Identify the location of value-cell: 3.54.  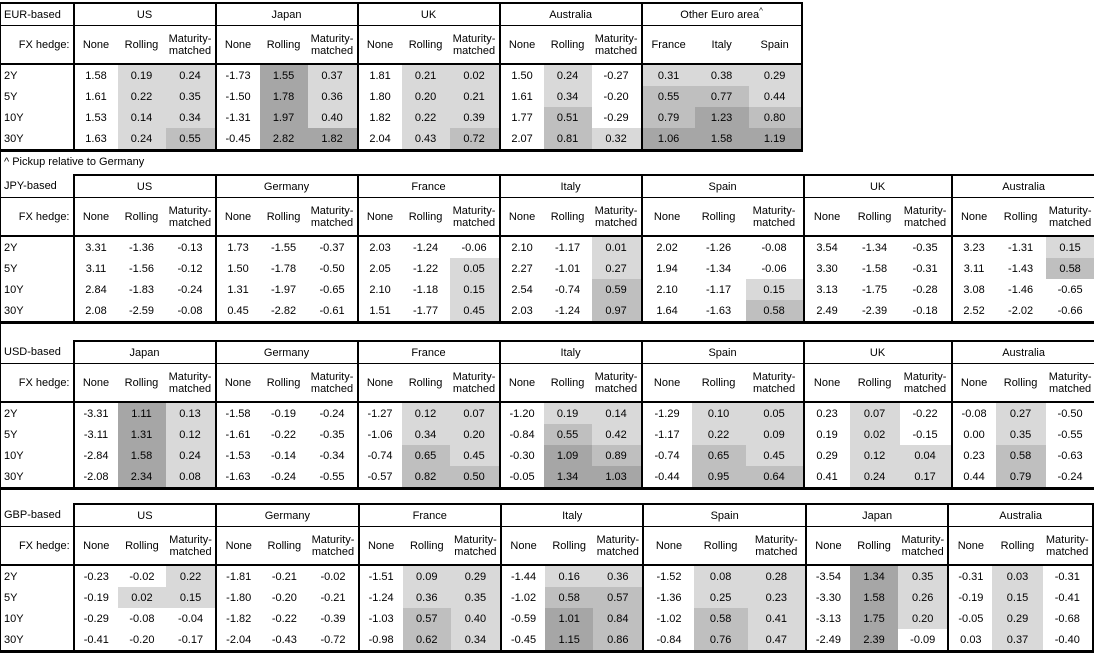
(826, 247).